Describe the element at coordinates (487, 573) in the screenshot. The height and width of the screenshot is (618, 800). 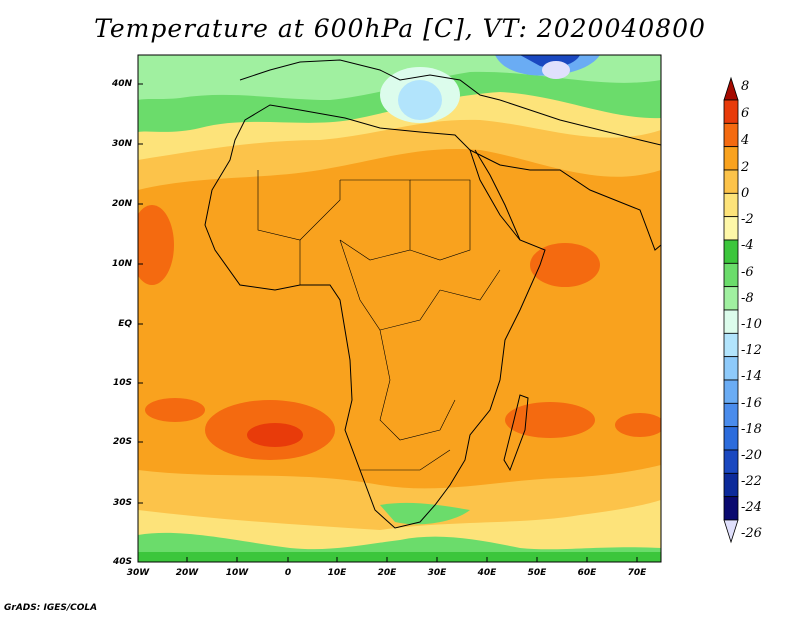
I see `lon-label-40e: 40E` at that location.